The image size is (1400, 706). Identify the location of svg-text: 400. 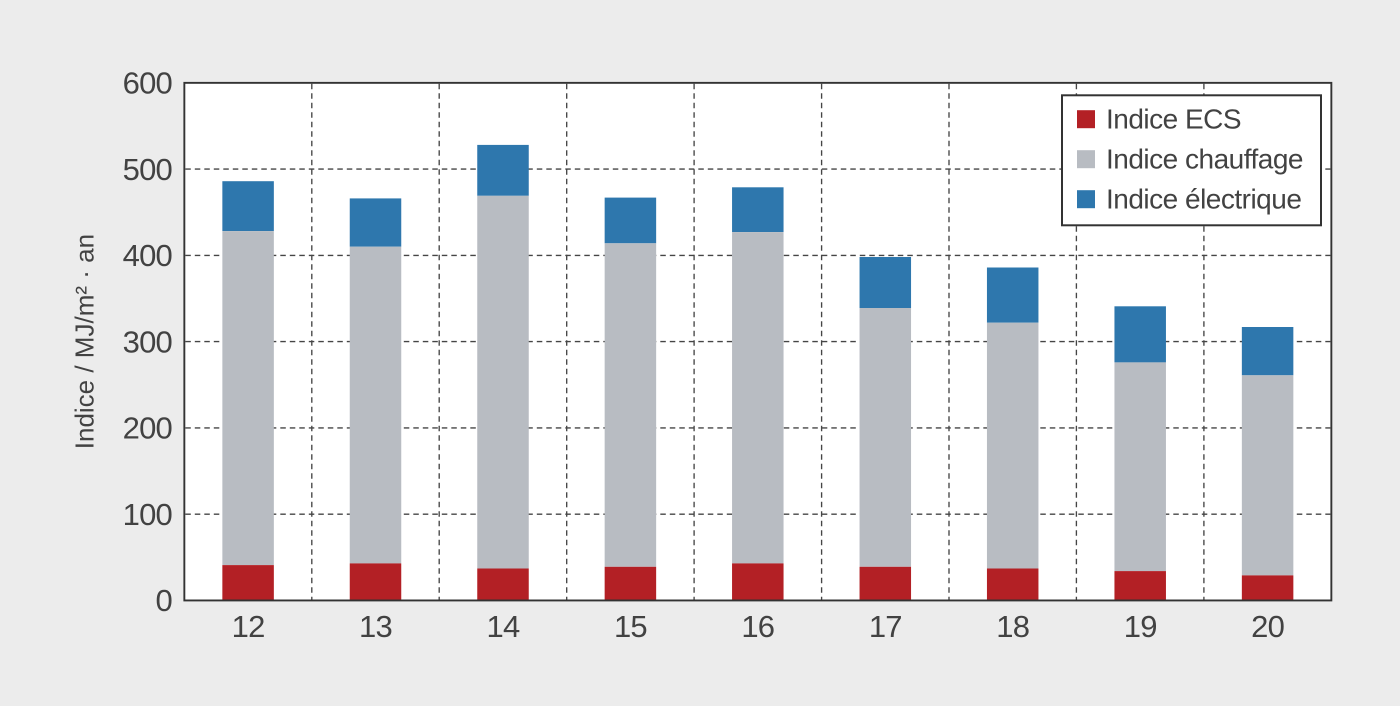
(148, 255).